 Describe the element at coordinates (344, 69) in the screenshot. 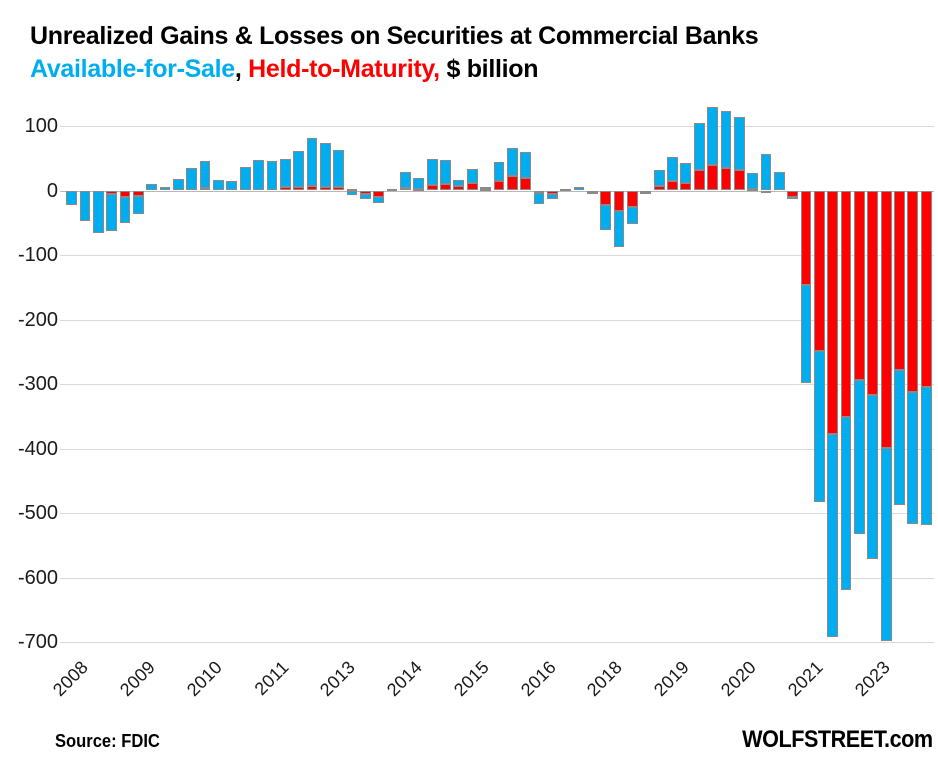

I see `subtitle-htm-label: Held-to-Maturity,` at that location.